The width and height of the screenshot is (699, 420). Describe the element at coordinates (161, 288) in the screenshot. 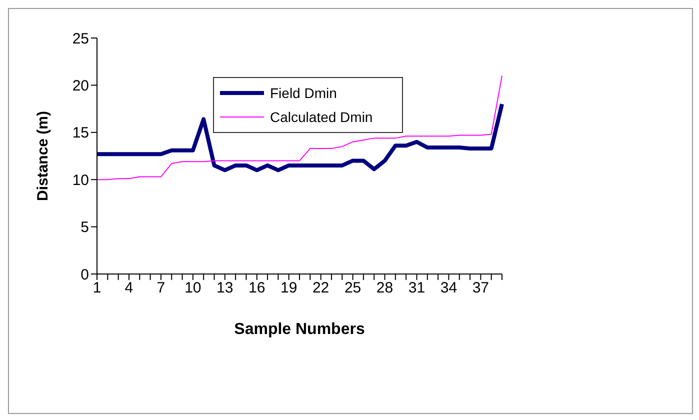

I see `x-tick-label: 7` at that location.